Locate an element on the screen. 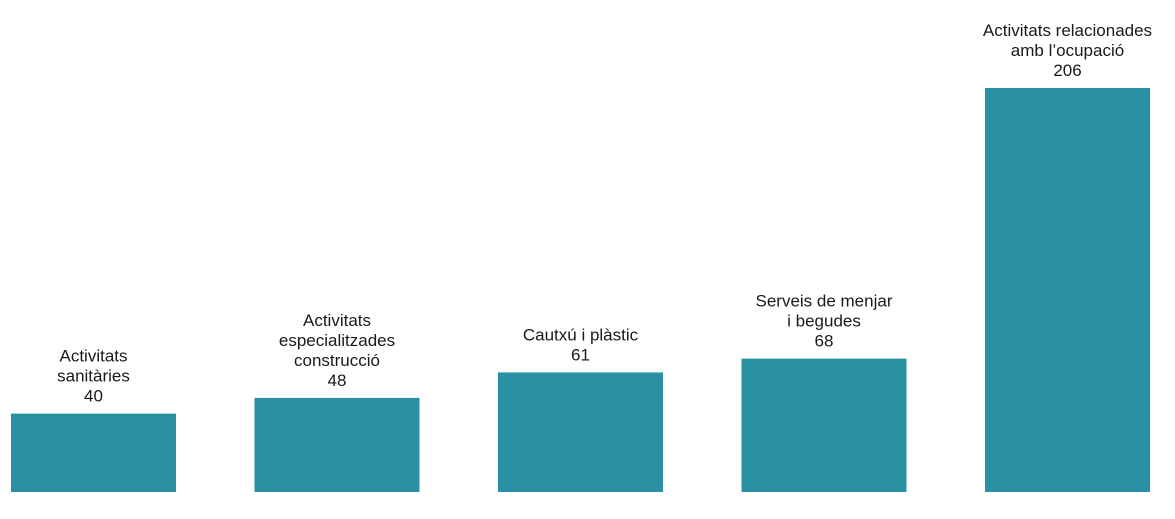  bar-value-label-0: 40 is located at coordinates (93, 396).